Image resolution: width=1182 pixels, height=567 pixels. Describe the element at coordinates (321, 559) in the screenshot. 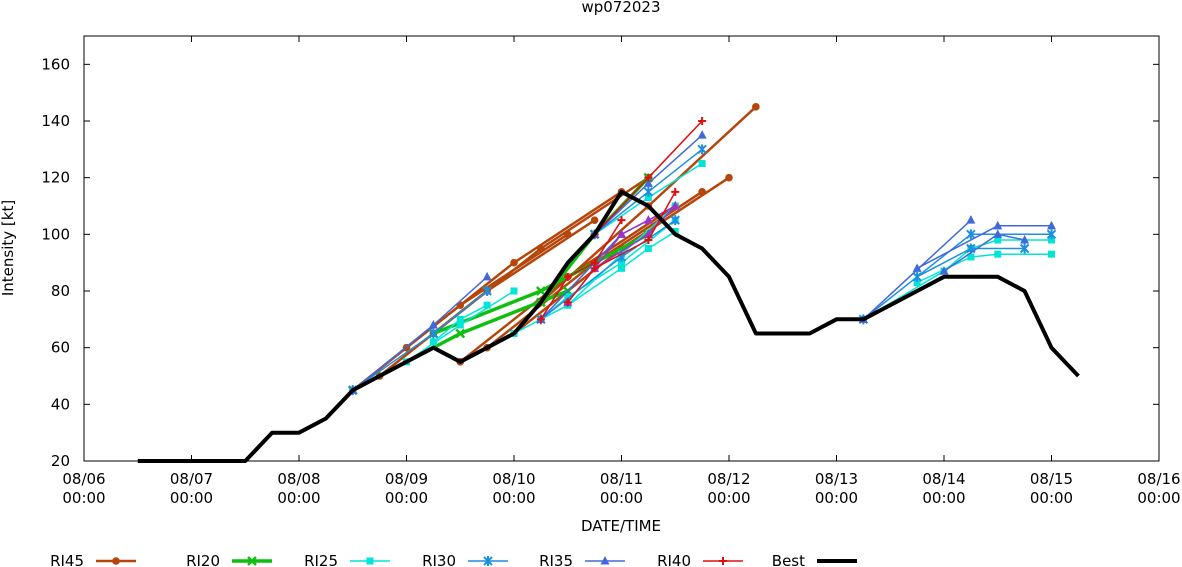

I see `legend-label: RI25` at that location.